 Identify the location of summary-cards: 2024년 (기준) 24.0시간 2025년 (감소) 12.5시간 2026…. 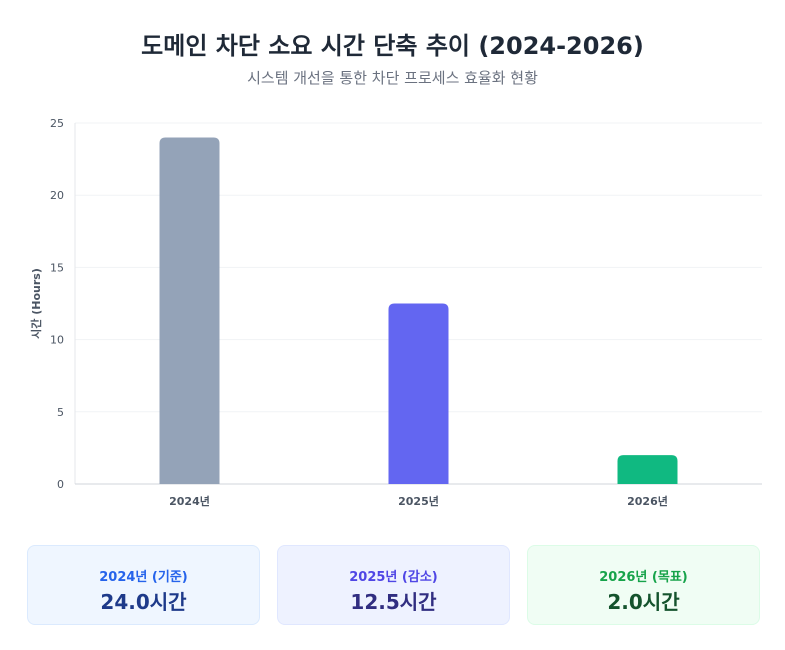
(394, 586).